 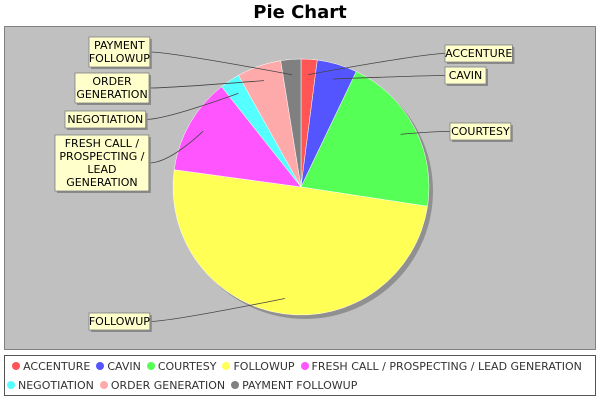 I want to click on slice-label-text: FRESH CALL /, so click(x=102, y=143).